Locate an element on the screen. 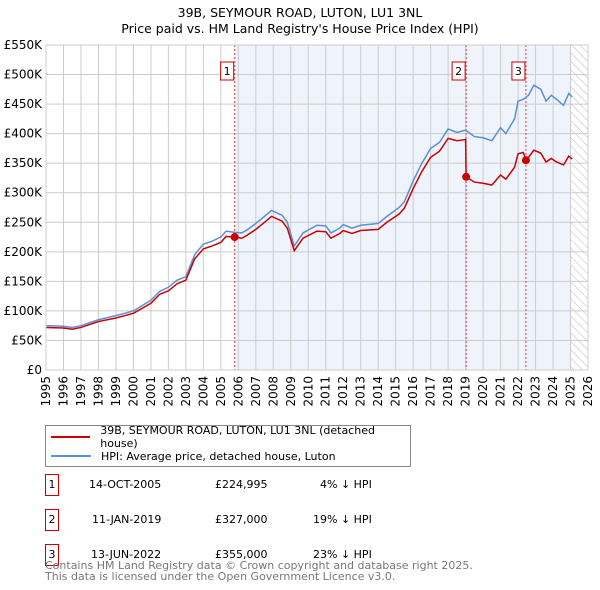 The width and height of the screenshot is (600, 590). legend-swatch-red is located at coordinates (71, 437).